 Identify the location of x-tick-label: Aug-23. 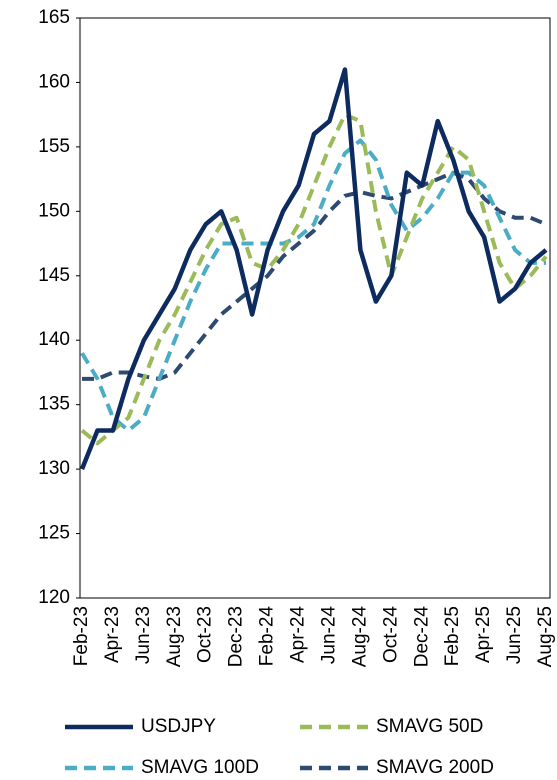
(174, 636).